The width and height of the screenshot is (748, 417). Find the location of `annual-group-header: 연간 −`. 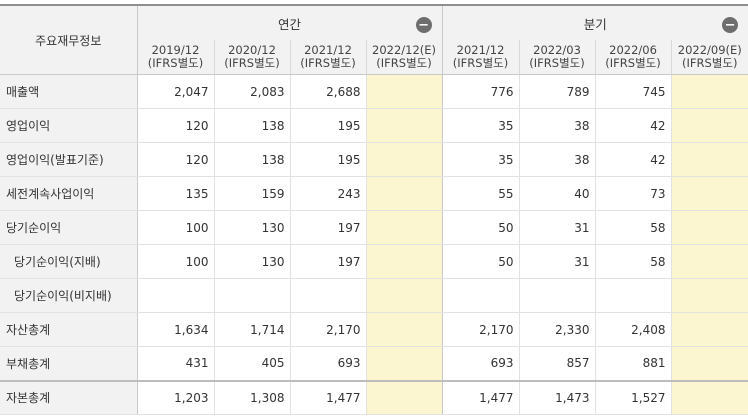

annual-group-header: 연간 − is located at coordinates (290, 22).